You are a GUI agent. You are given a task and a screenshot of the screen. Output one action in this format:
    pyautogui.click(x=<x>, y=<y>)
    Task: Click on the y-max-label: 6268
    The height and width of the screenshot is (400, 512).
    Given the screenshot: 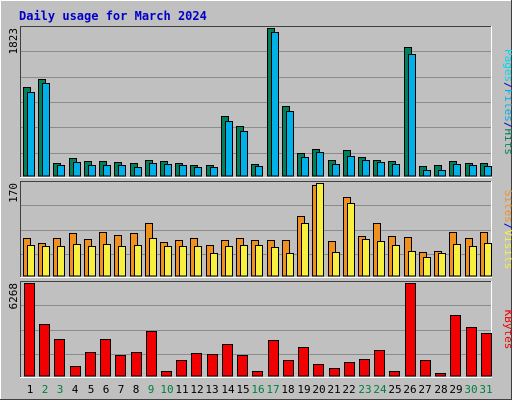 What is the action you would take?
    pyautogui.click(x=13, y=296)
    